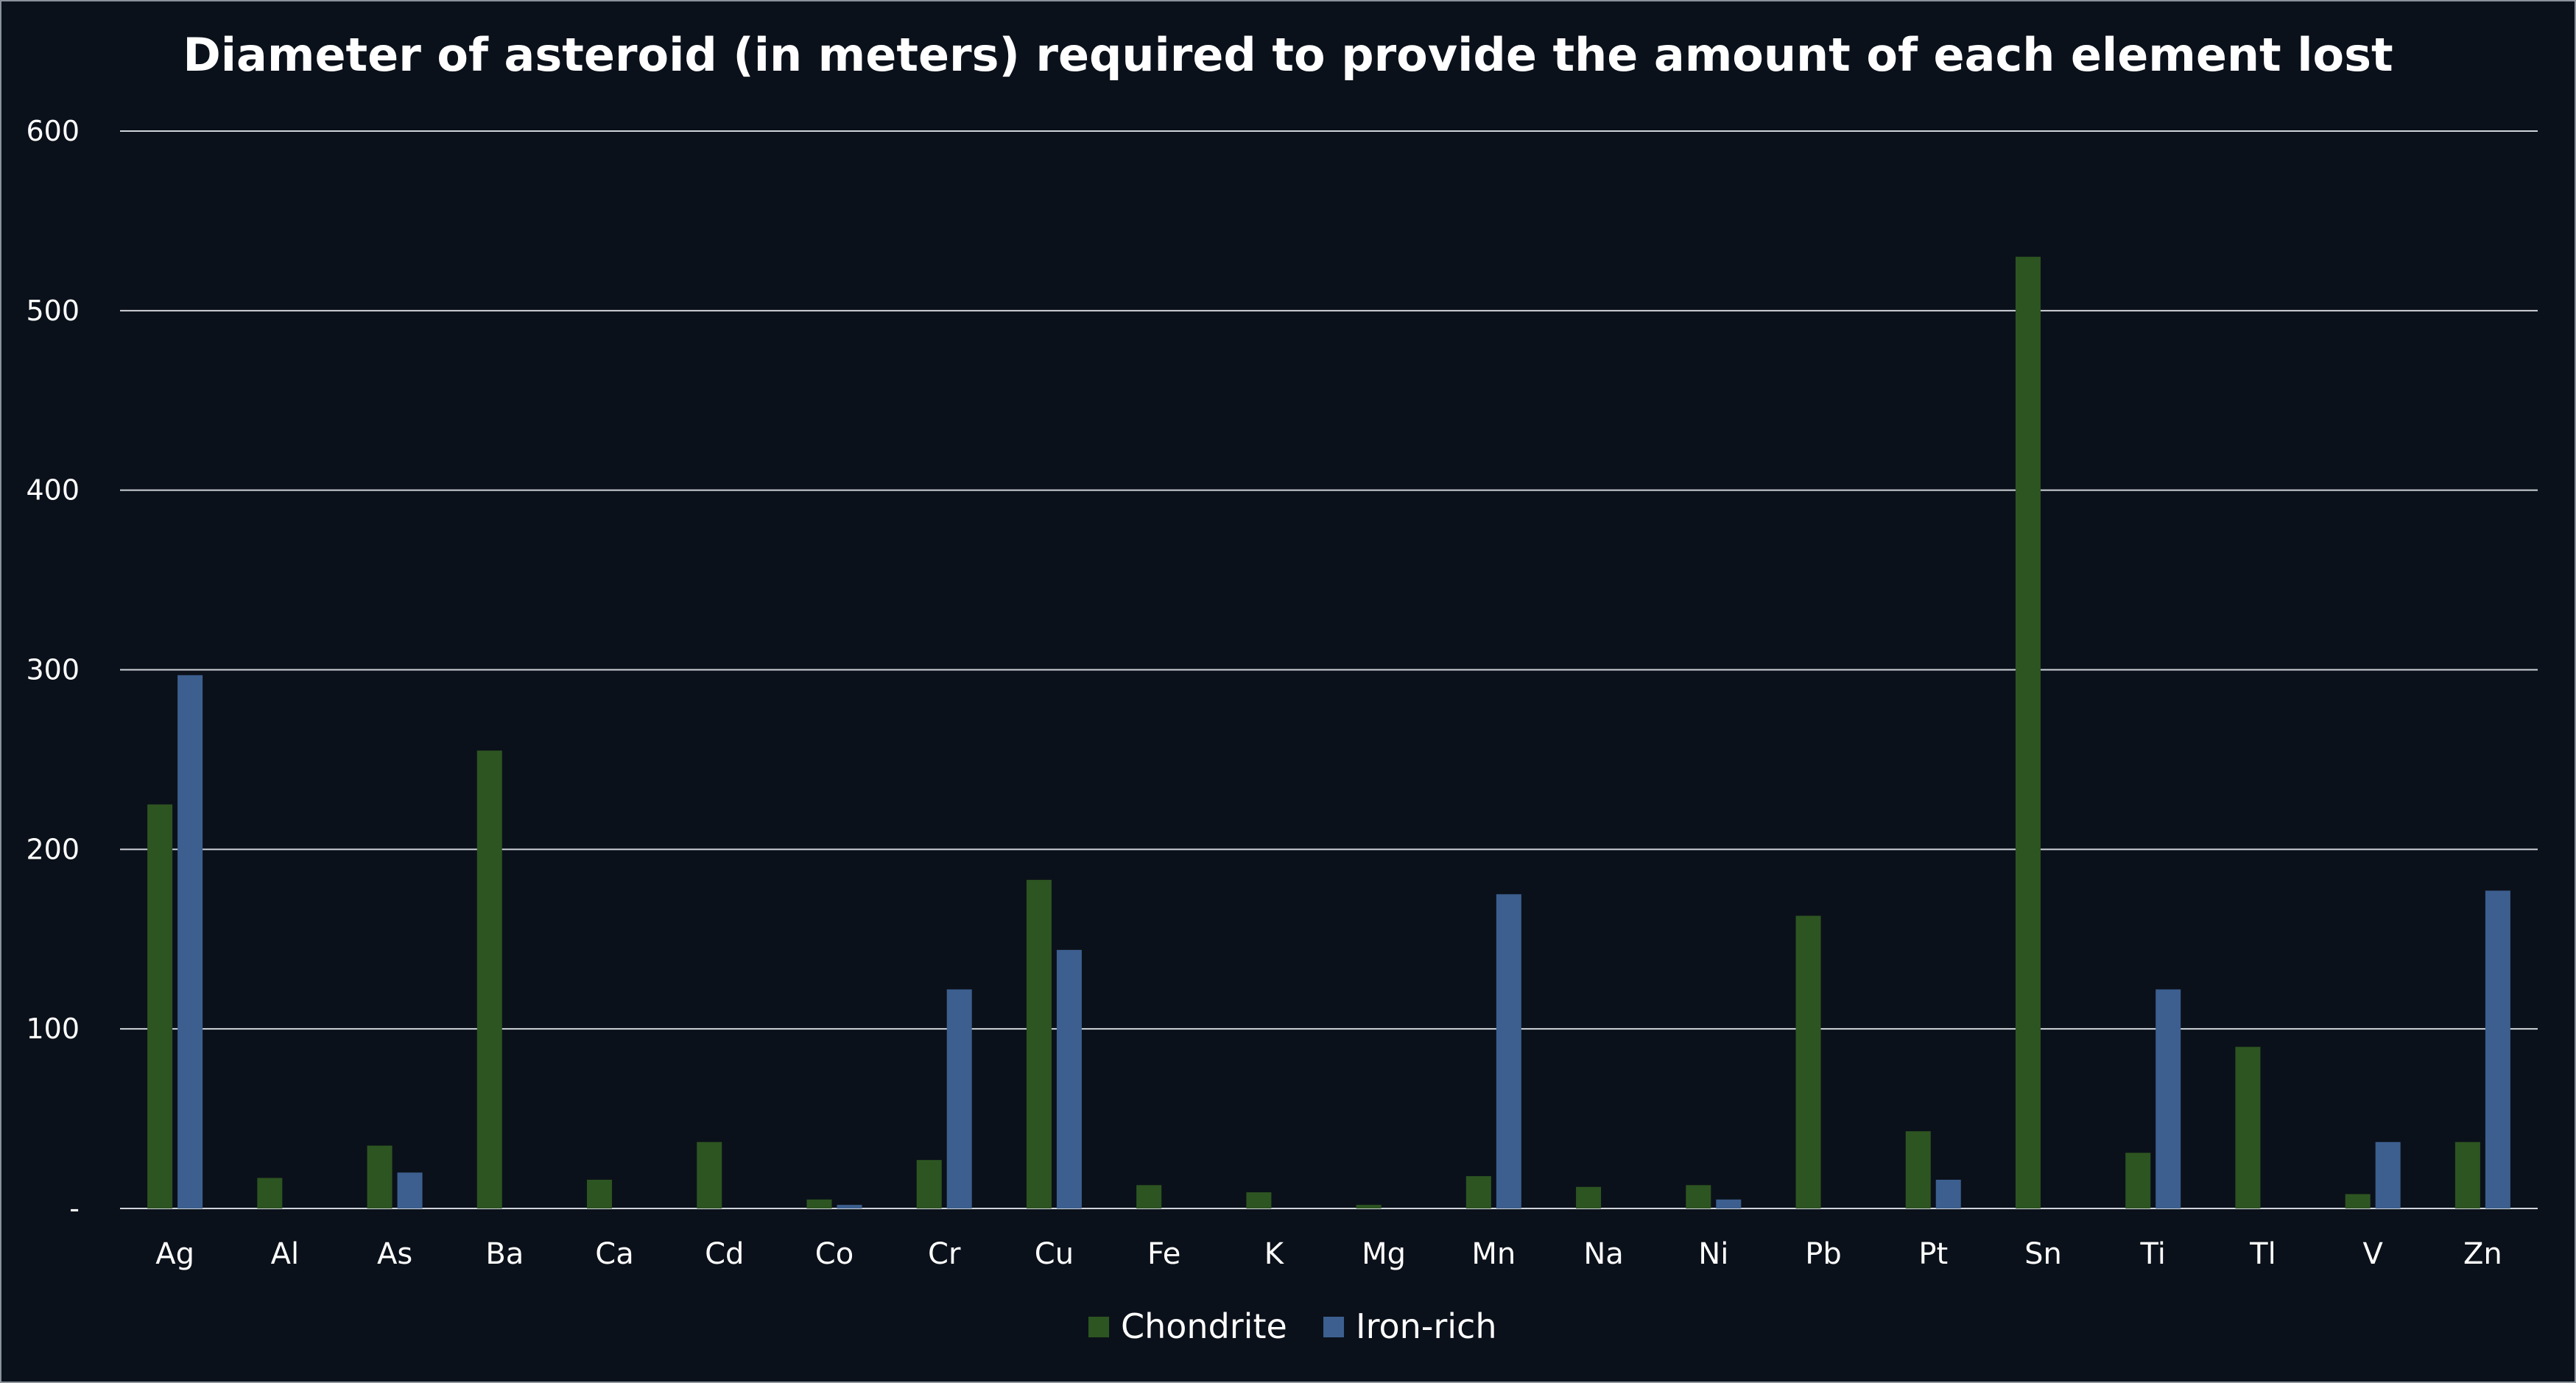  I want to click on bar-iron-rich-ni, so click(1729, 1203).